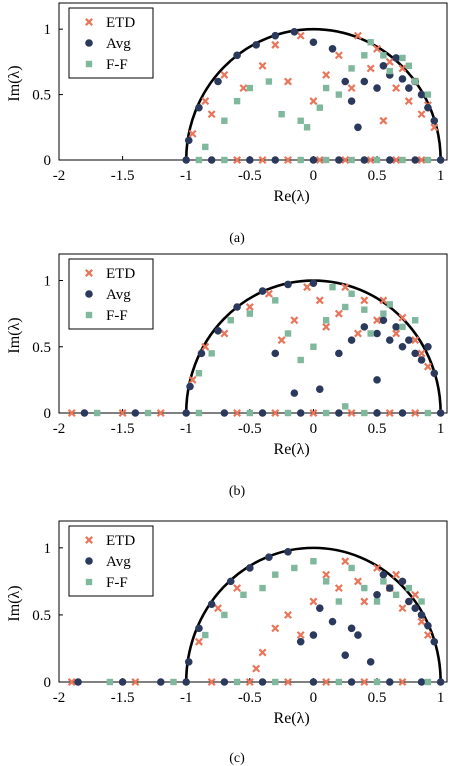 The image size is (474, 766). Describe the element at coordinates (292, 196) in the screenshot. I see `x-axis-title: Re(λ)` at that location.